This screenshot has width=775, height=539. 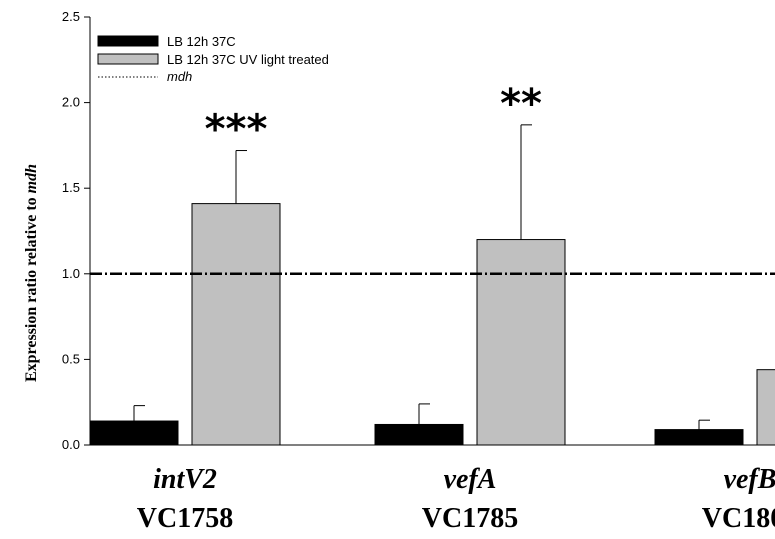 I want to click on y-axis-label: Expression ratio relative to mdh, so click(x=31, y=273).